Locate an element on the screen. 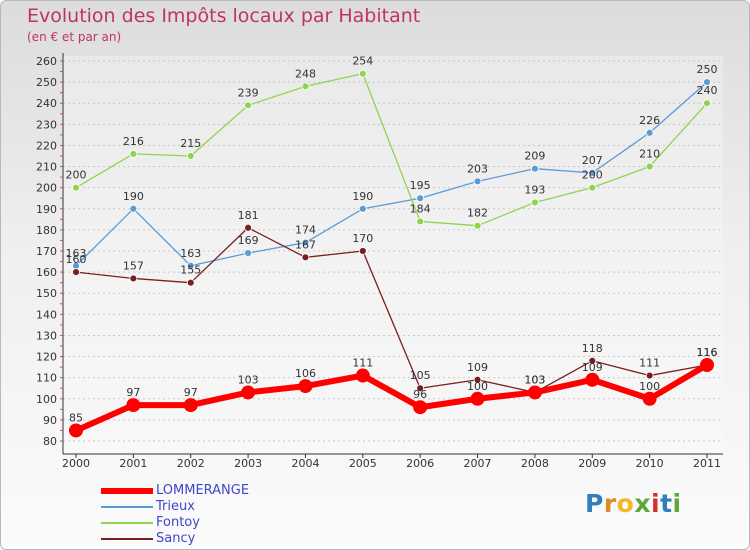 The height and width of the screenshot is (550, 750). y-tick-label: 130 is located at coordinates (46, 335).